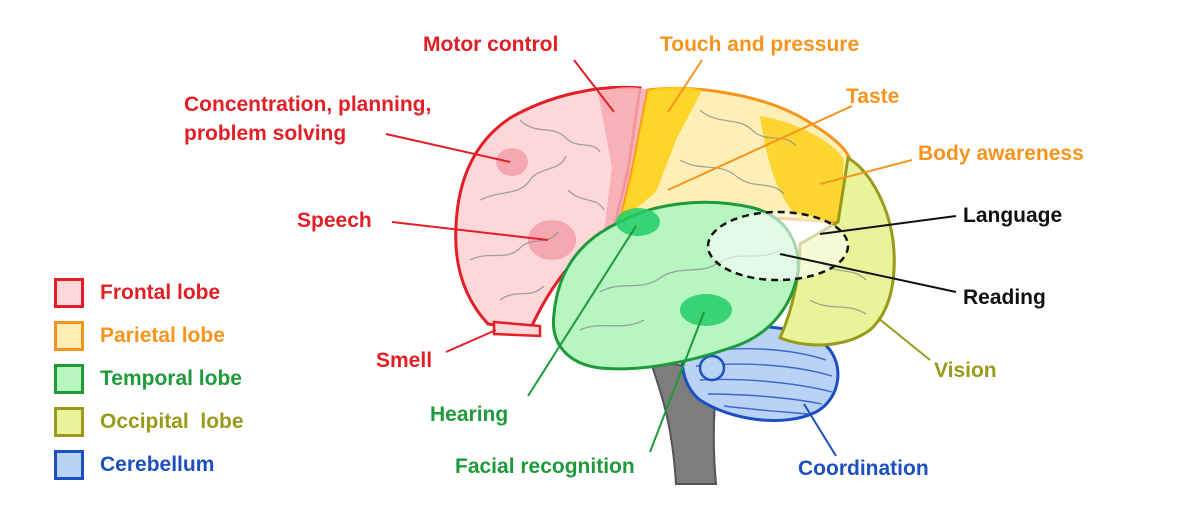 The width and height of the screenshot is (1180, 512). I want to click on legend-swatch-temporal, so click(69, 379).